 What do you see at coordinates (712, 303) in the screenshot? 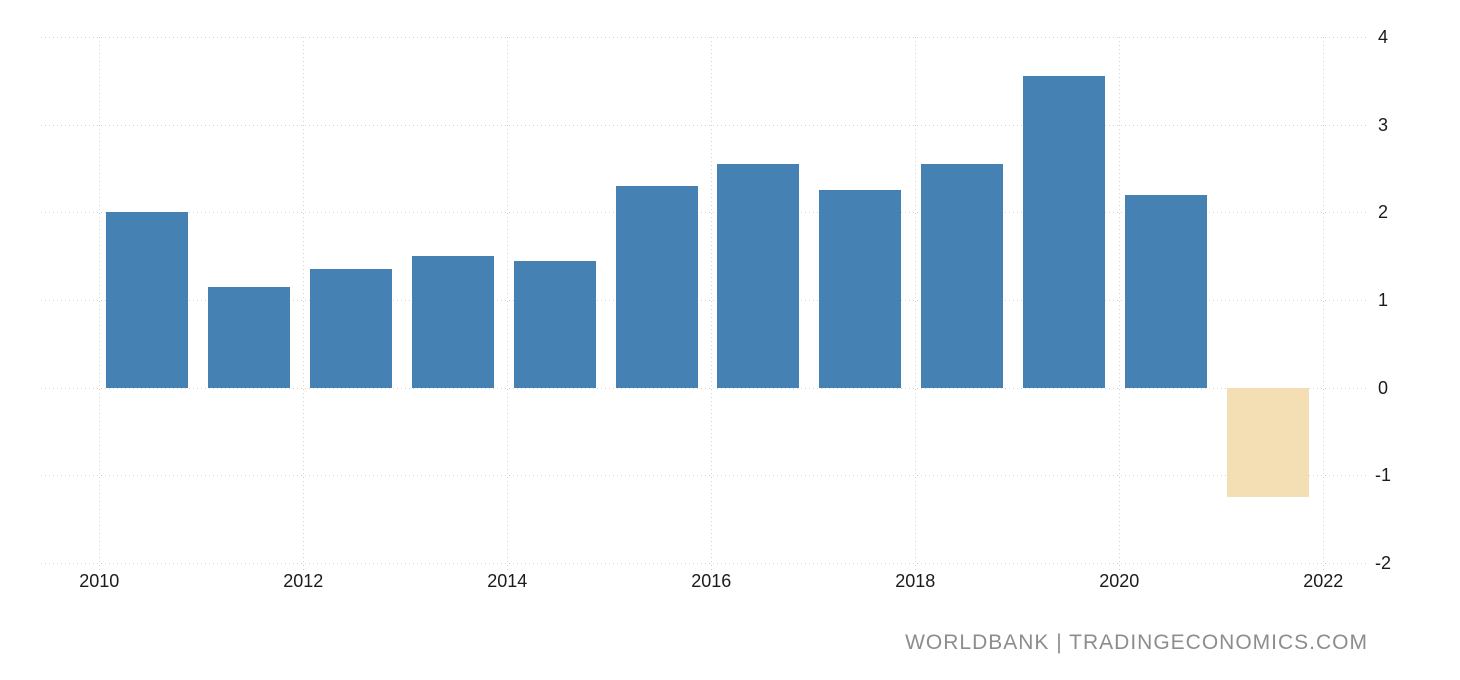
I see `v-gridline-2016` at bounding box center [712, 303].